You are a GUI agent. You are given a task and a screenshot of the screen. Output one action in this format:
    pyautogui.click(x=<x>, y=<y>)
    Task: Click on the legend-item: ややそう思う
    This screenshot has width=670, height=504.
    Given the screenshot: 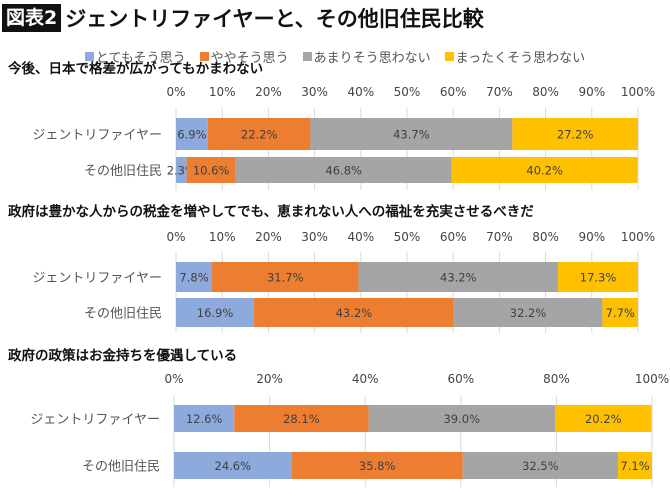 What is the action you would take?
    pyautogui.click(x=244, y=56)
    